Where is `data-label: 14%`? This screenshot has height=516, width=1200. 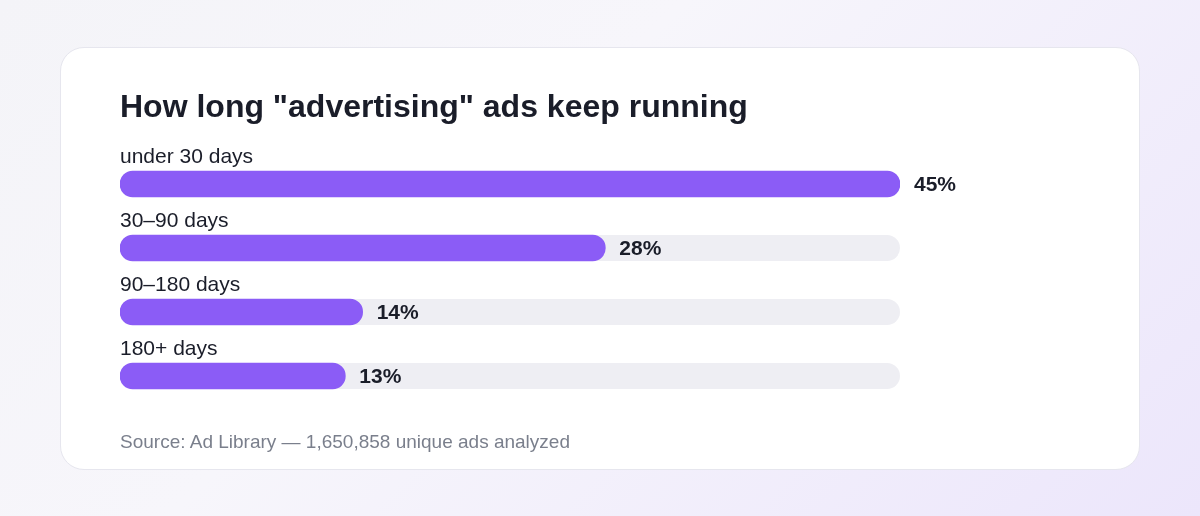
data-label: 14% is located at coordinates (398, 311).